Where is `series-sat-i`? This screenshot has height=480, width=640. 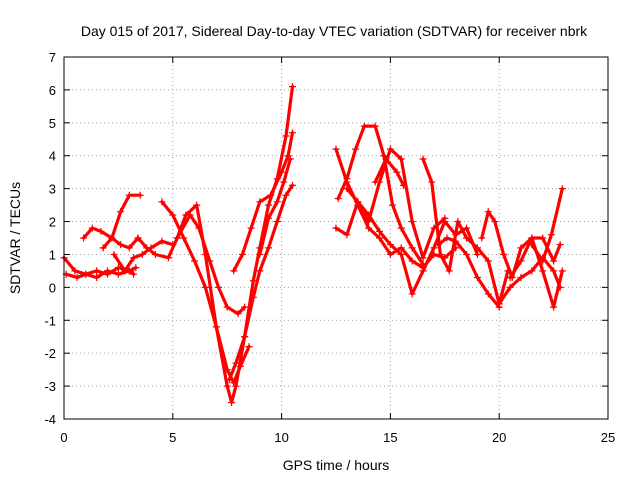 series-sat-i is located at coordinates (260, 282).